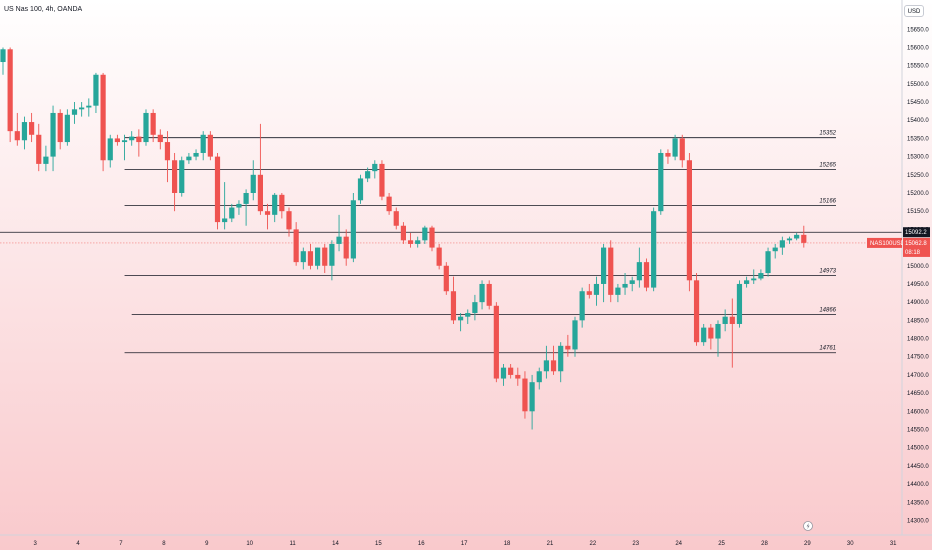 The width and height of the screenshot is (932, 550). I want to click on level-label: 15265, so click(827, 165).